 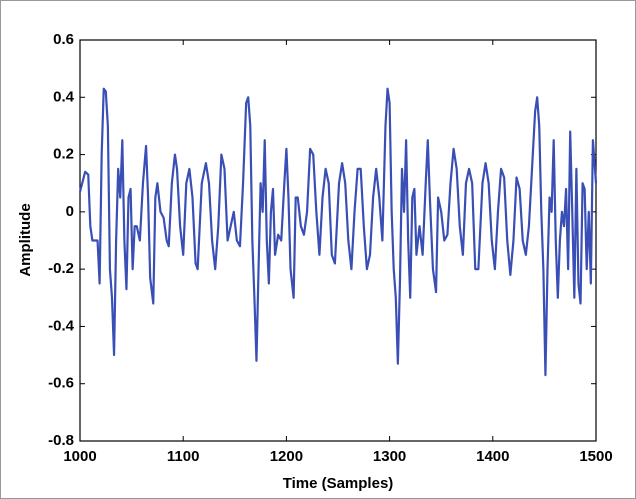 I want to click on y-tick-label: 0.6, so click(x=63, y=39).